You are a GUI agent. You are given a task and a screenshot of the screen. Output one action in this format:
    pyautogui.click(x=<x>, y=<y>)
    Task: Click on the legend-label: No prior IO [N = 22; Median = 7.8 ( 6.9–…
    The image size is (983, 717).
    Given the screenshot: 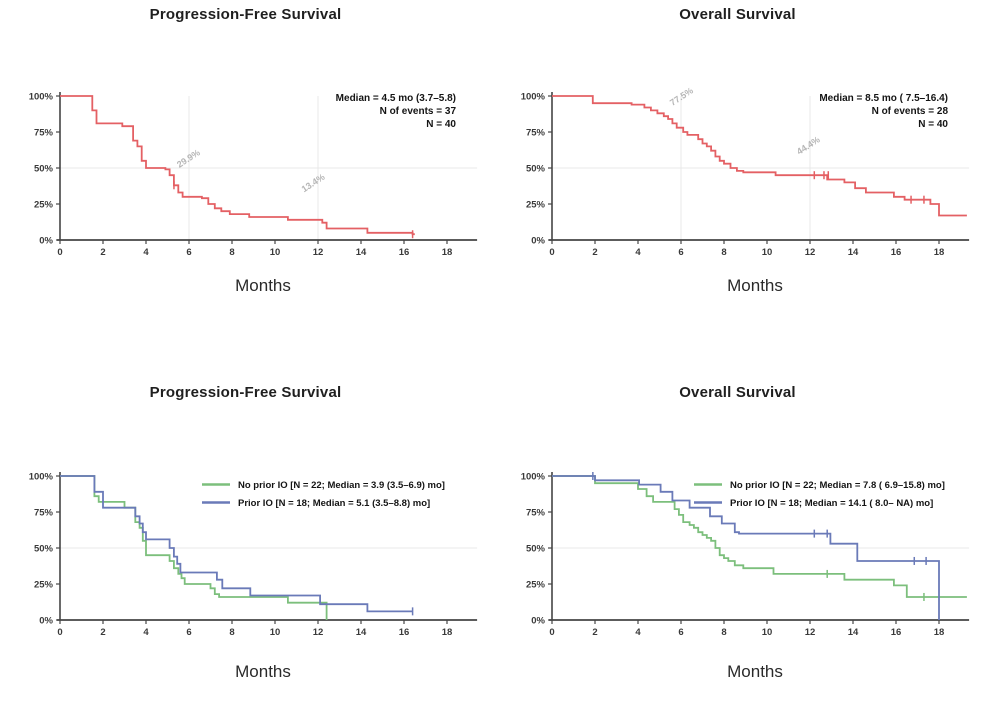 What is the action you would take?
    pyautogui.click(x=837, y=485)
    